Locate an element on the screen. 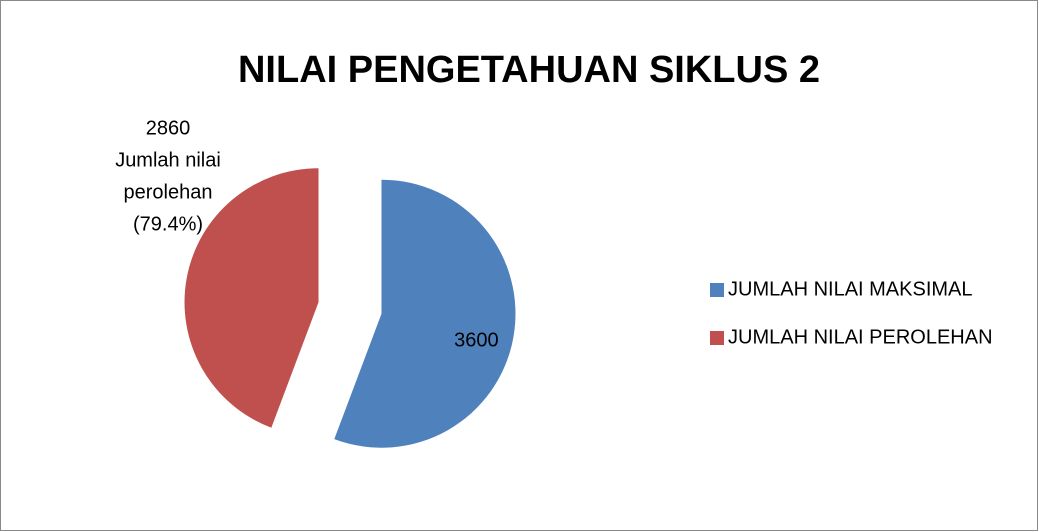 The height and width of the screenshot is (532, 1039). data-label: (79.4%) is located at coordinates (168, 224).